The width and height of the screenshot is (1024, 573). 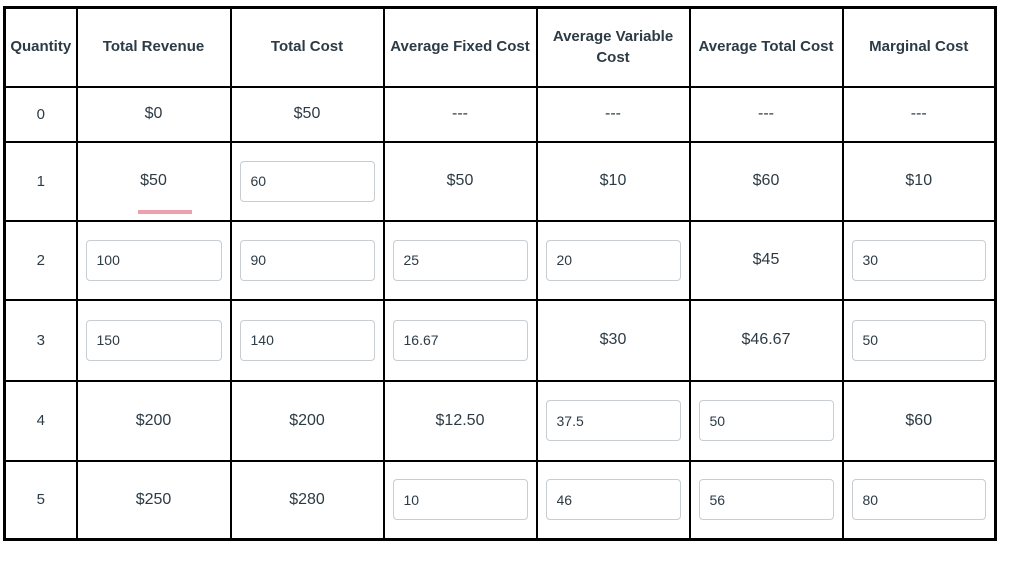 I want to click on marginal-cost-input-q3, so click(x=918, y=340).